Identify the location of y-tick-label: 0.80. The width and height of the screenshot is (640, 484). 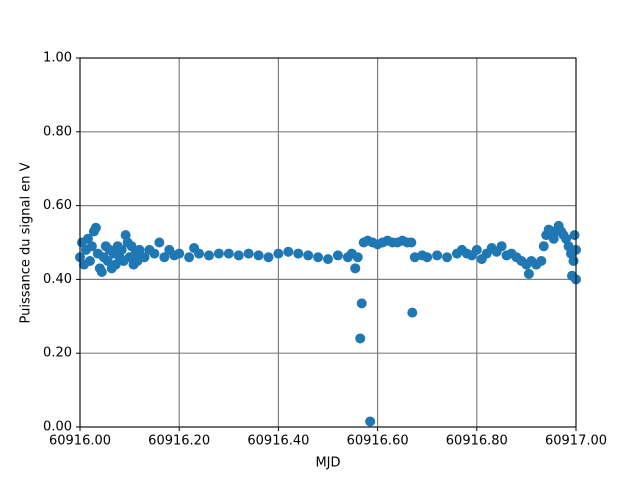
(57, 131).